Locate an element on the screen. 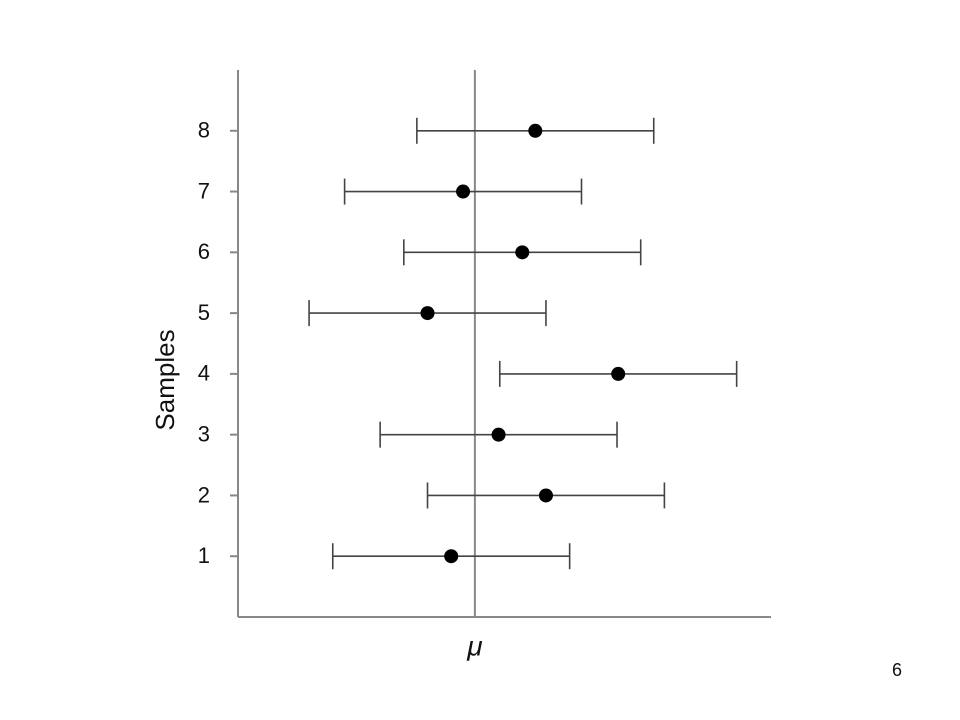 Image resolution: width=960 pixels, height=720 pixels. y-tick-label: 5 is located at coordinates (204, 312).